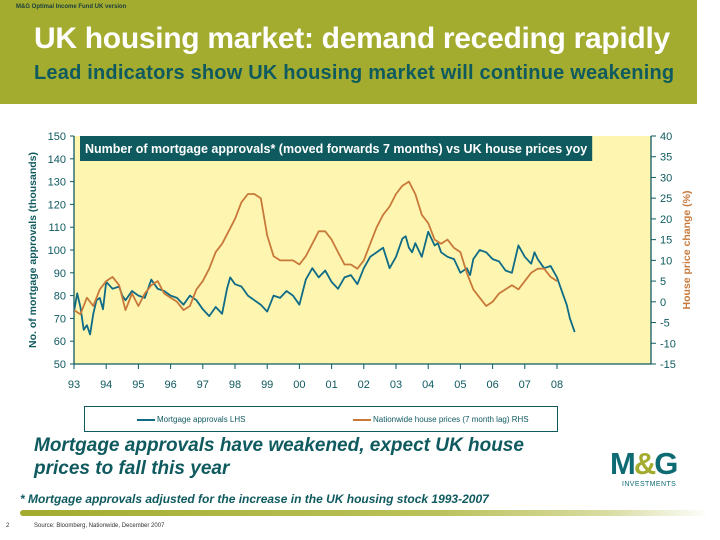 Image resolution: width=720 pixels, height=540 pixels. What do you see at coordinates (60, 342) in the screenshot?
I see `y-tick-label: 60` at bounding box center [60, 342].